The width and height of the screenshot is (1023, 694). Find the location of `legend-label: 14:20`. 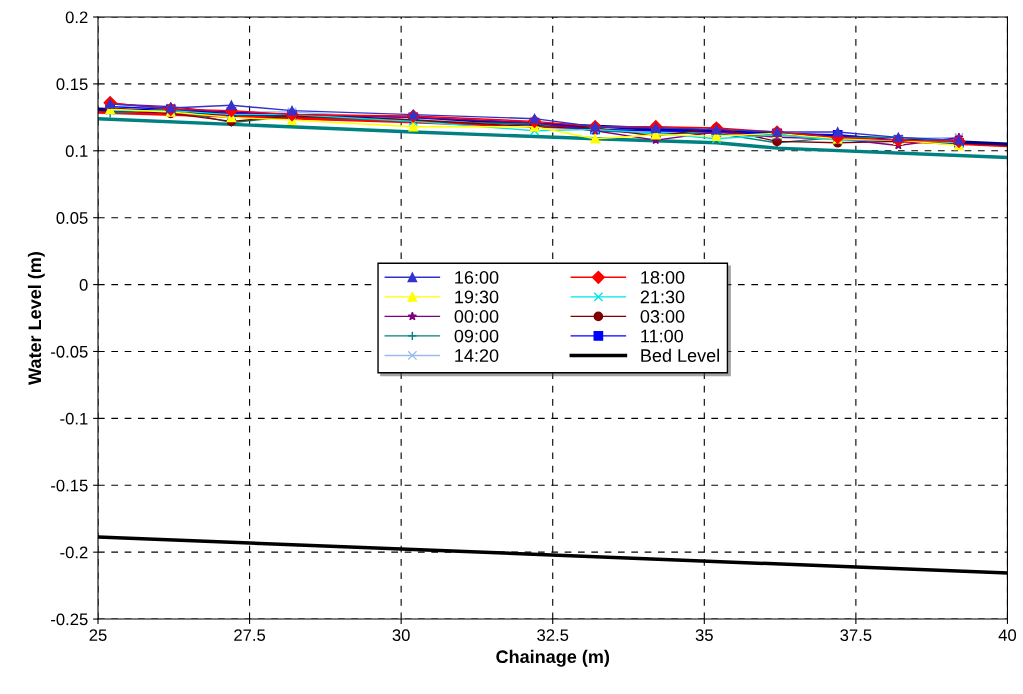

legend-label: 14:20 is located at coordinates (477, 355).